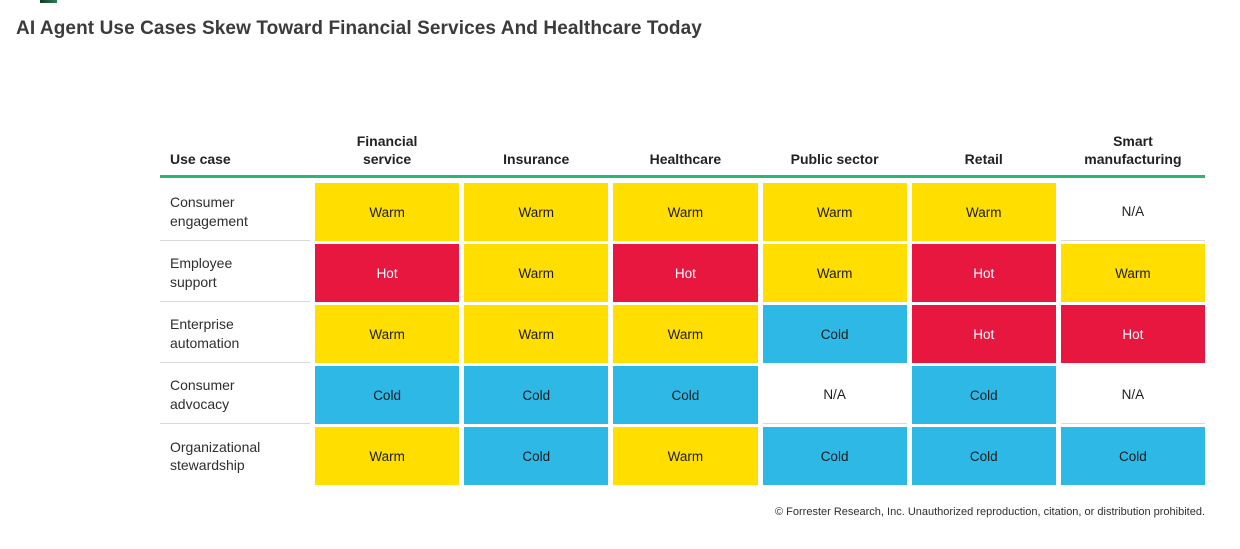  Describe the element at coordinates (387, 149) in the screenshot. I see `column-header: Financial service` at that location.